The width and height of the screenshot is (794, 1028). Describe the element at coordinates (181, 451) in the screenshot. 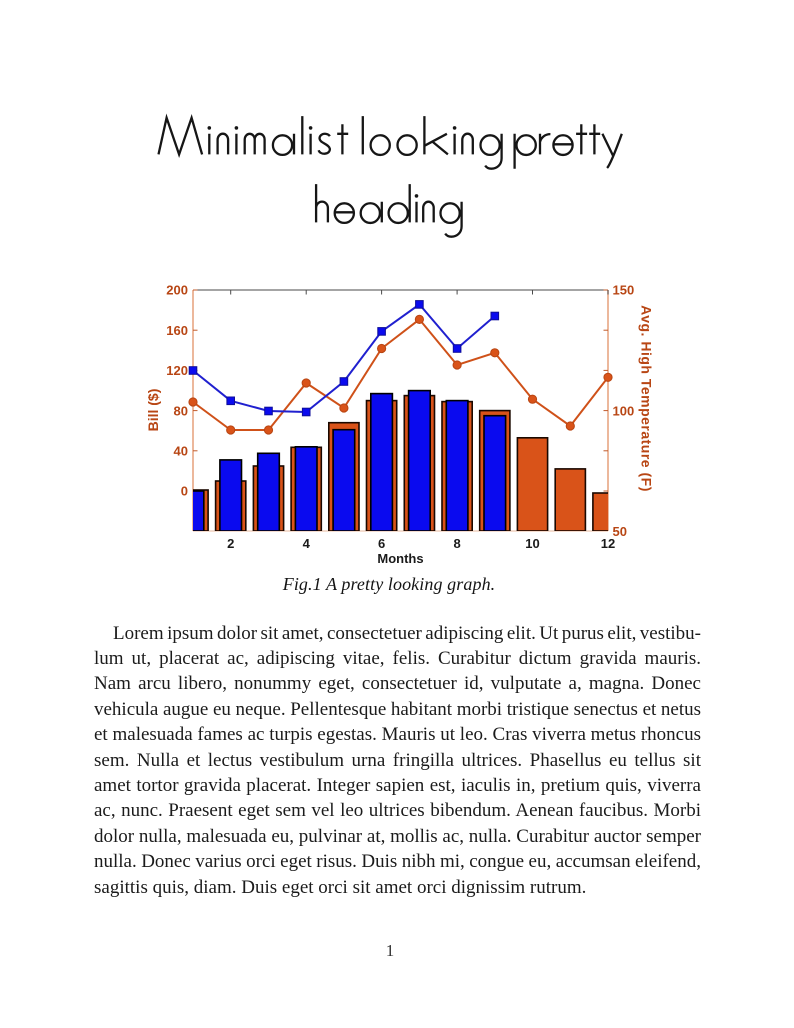

I see `svg-text: 40` at that location.